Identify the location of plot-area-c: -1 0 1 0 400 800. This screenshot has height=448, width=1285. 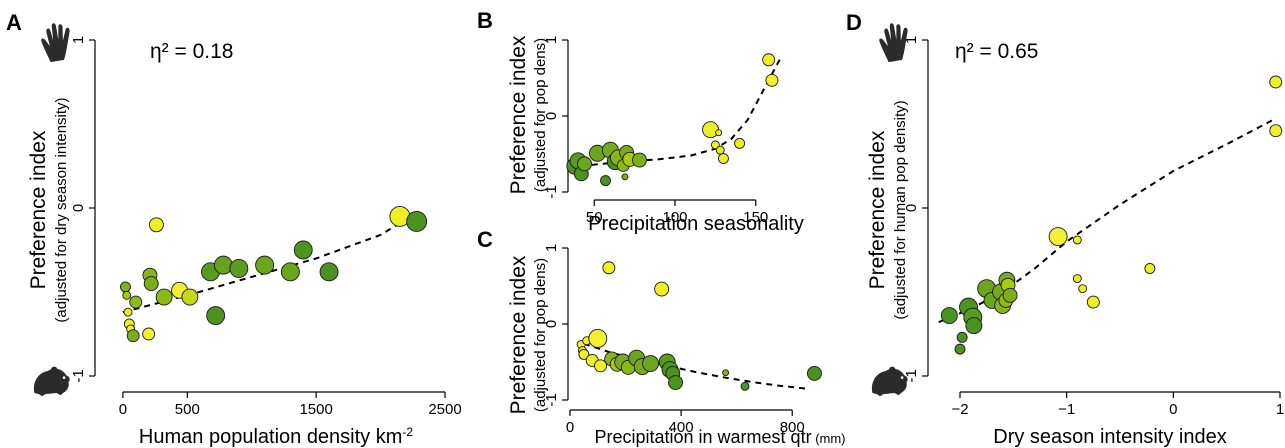
(682, 340).